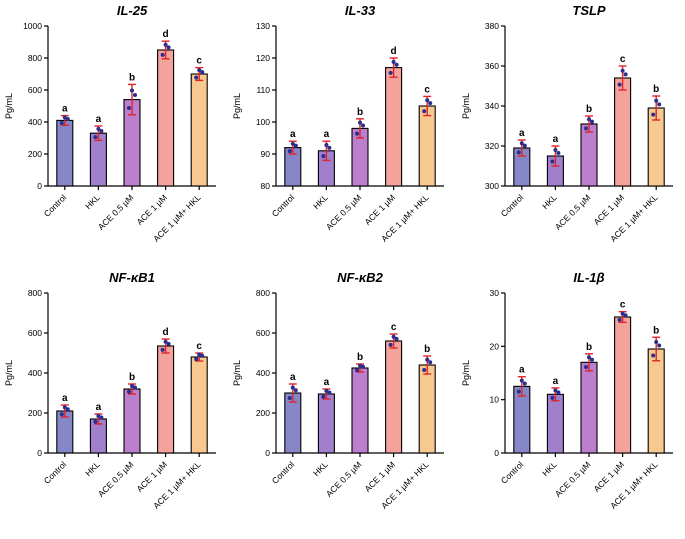 The width and height of the screenshot is (685, 539). I want to click on svg-text: 110, so click(264, 90).